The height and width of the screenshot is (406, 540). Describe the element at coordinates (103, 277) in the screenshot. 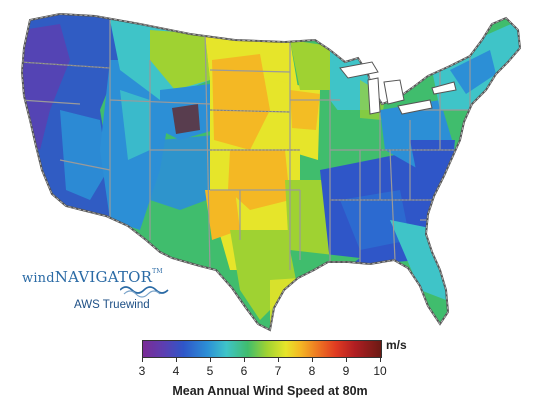

I see `brand-name-right: NAVIGATOR` at that location.